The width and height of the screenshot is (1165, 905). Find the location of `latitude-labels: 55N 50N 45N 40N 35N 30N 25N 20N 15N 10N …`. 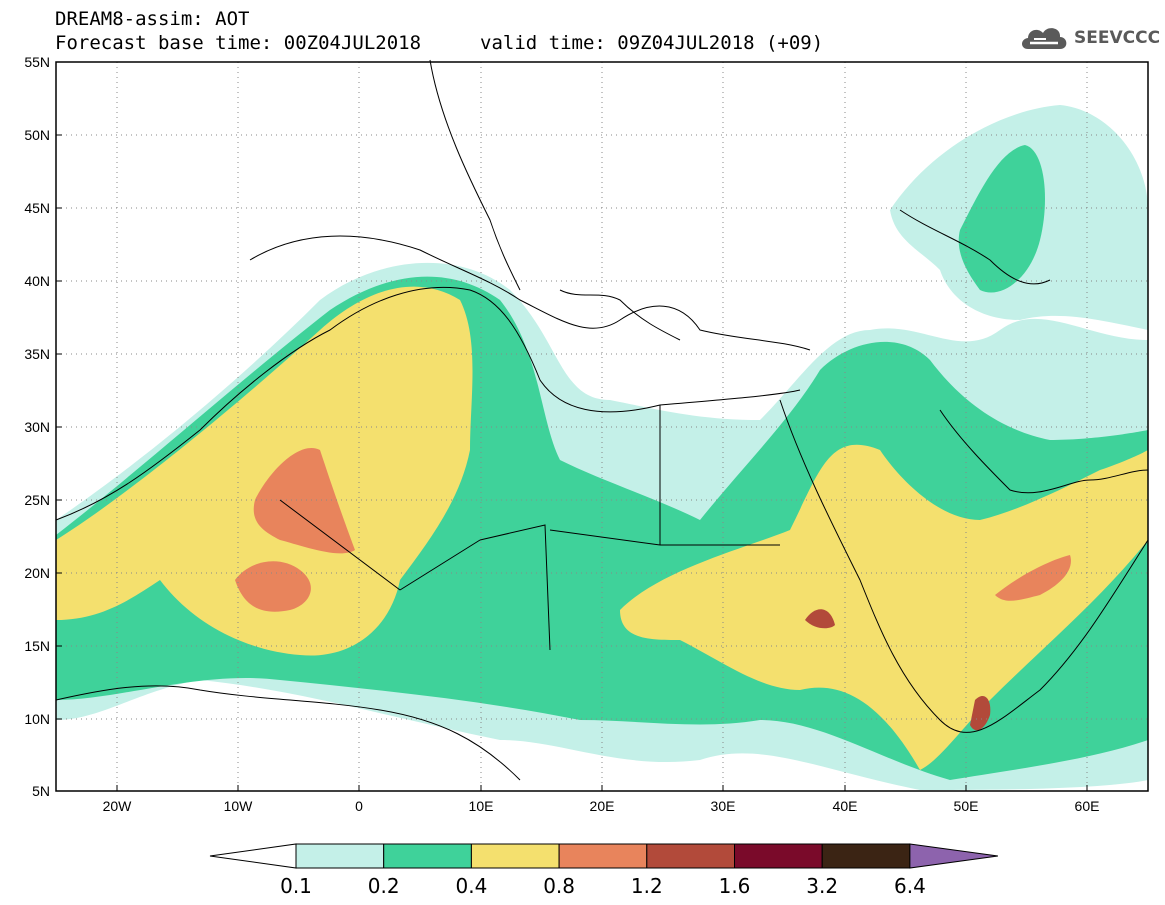

latitude-labels: 55N 50N 45N 40N 35N 30N 25N 20N 15N 10N … is located at coordinates (37, 426).